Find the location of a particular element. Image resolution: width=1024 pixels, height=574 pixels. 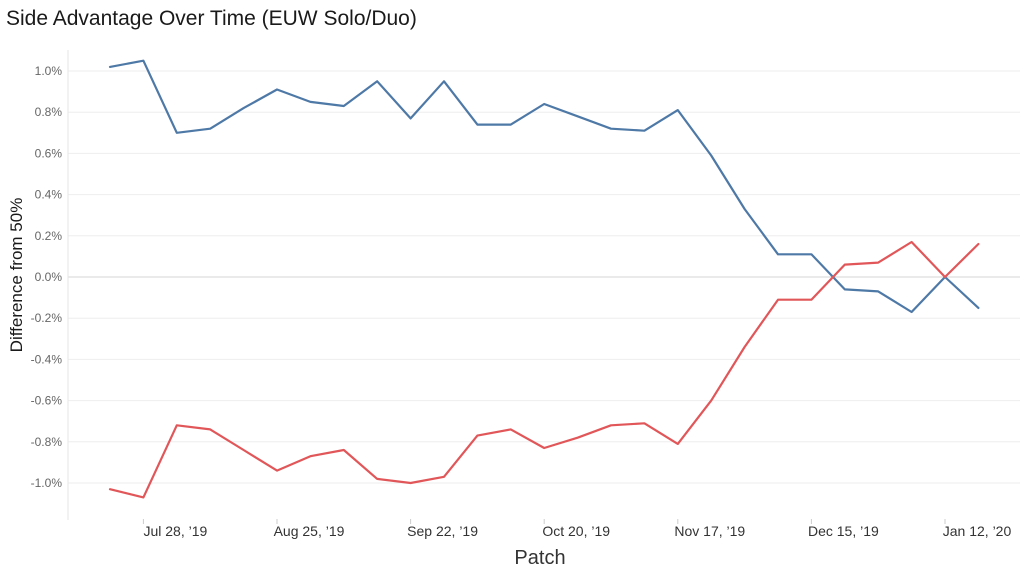

y-tick-label: 0.4% is located at coordinates (49, 195).